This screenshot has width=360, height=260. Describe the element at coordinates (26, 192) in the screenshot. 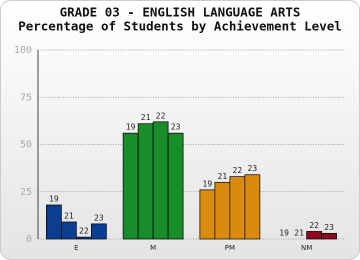

I see `y-tick-label: 25` at that location.